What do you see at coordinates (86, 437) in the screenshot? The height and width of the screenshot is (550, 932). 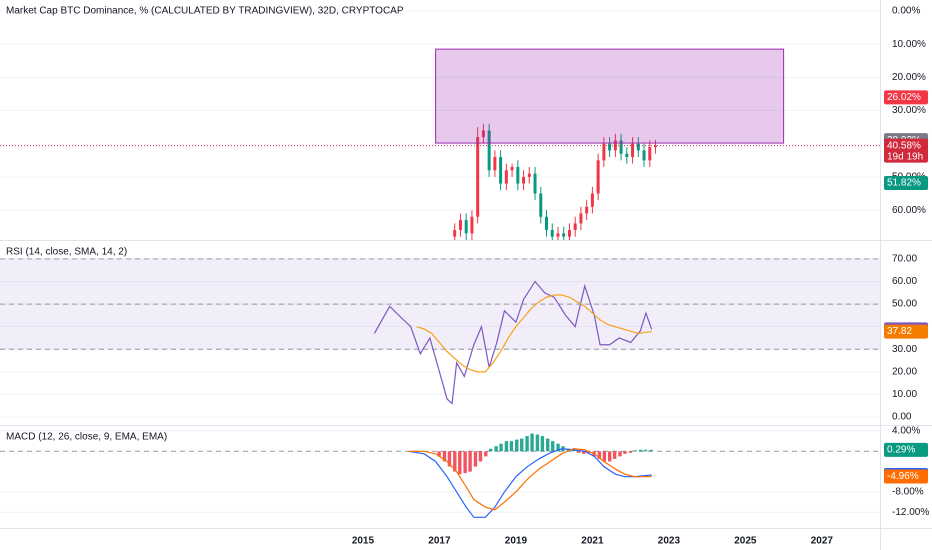 I see `pane-title: MACD (12, 26, close, 9, EMA, EMA)` at bounding box center [86, 437].